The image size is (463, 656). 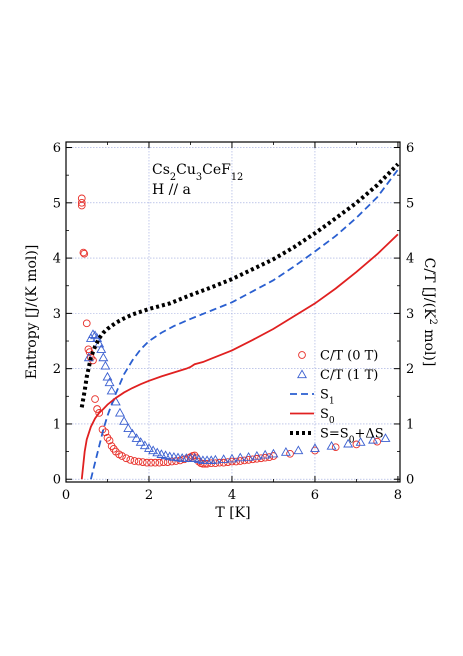 I want to click on y-axis-right-label-text: C/T [J/(K2 mol)], so click(x=430, y=312).